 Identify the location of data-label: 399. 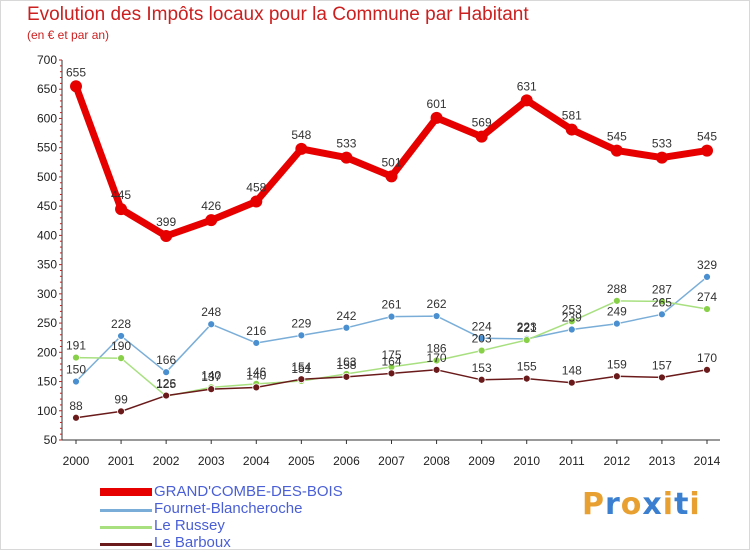
(166, 222).